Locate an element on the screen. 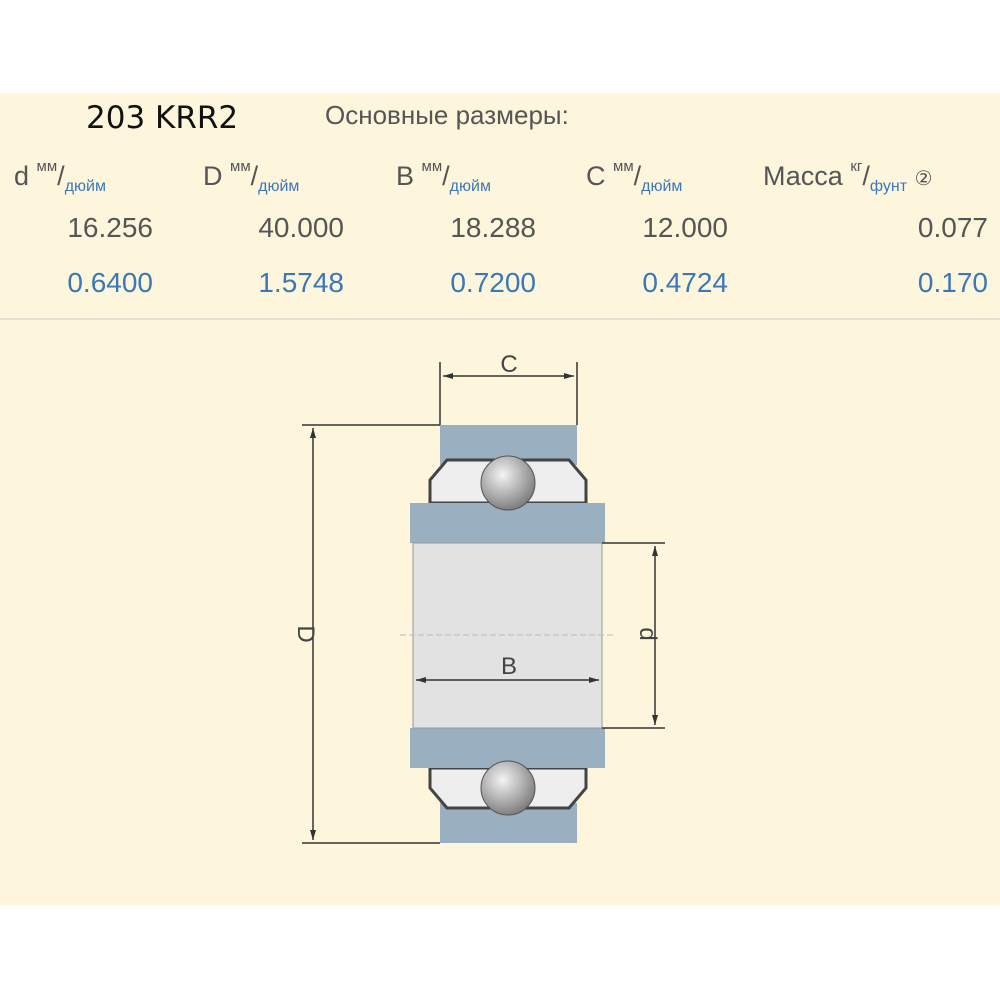 The height and width of the screenshot is (1000, 1000). unit-top: кг is located at coordinates (856, 166).